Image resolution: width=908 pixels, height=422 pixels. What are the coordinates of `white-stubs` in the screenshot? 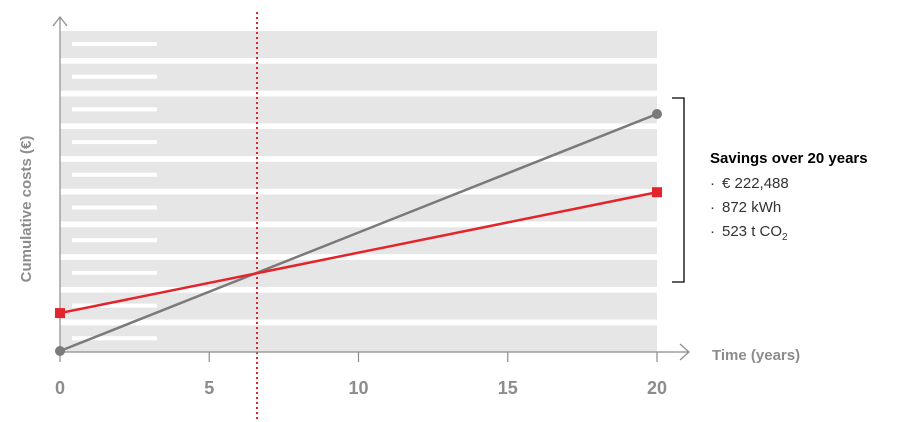 It's located at (114, 191).